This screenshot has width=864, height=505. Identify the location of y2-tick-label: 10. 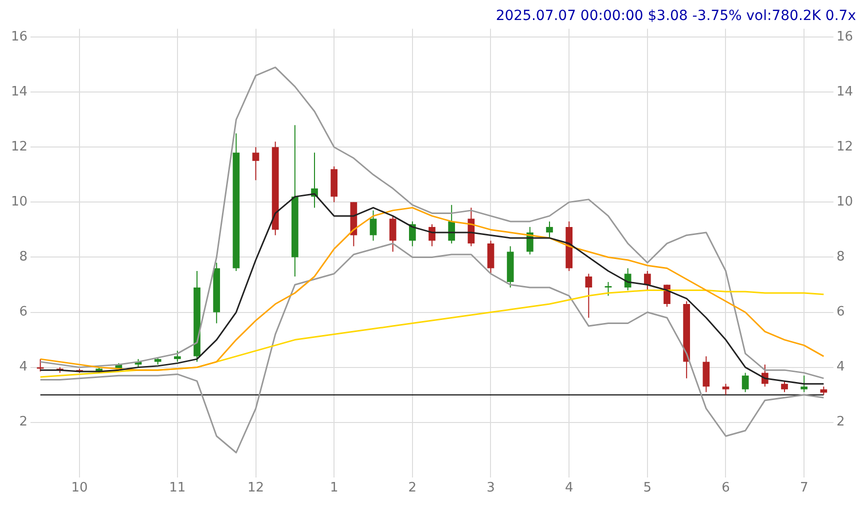
(845, 202).